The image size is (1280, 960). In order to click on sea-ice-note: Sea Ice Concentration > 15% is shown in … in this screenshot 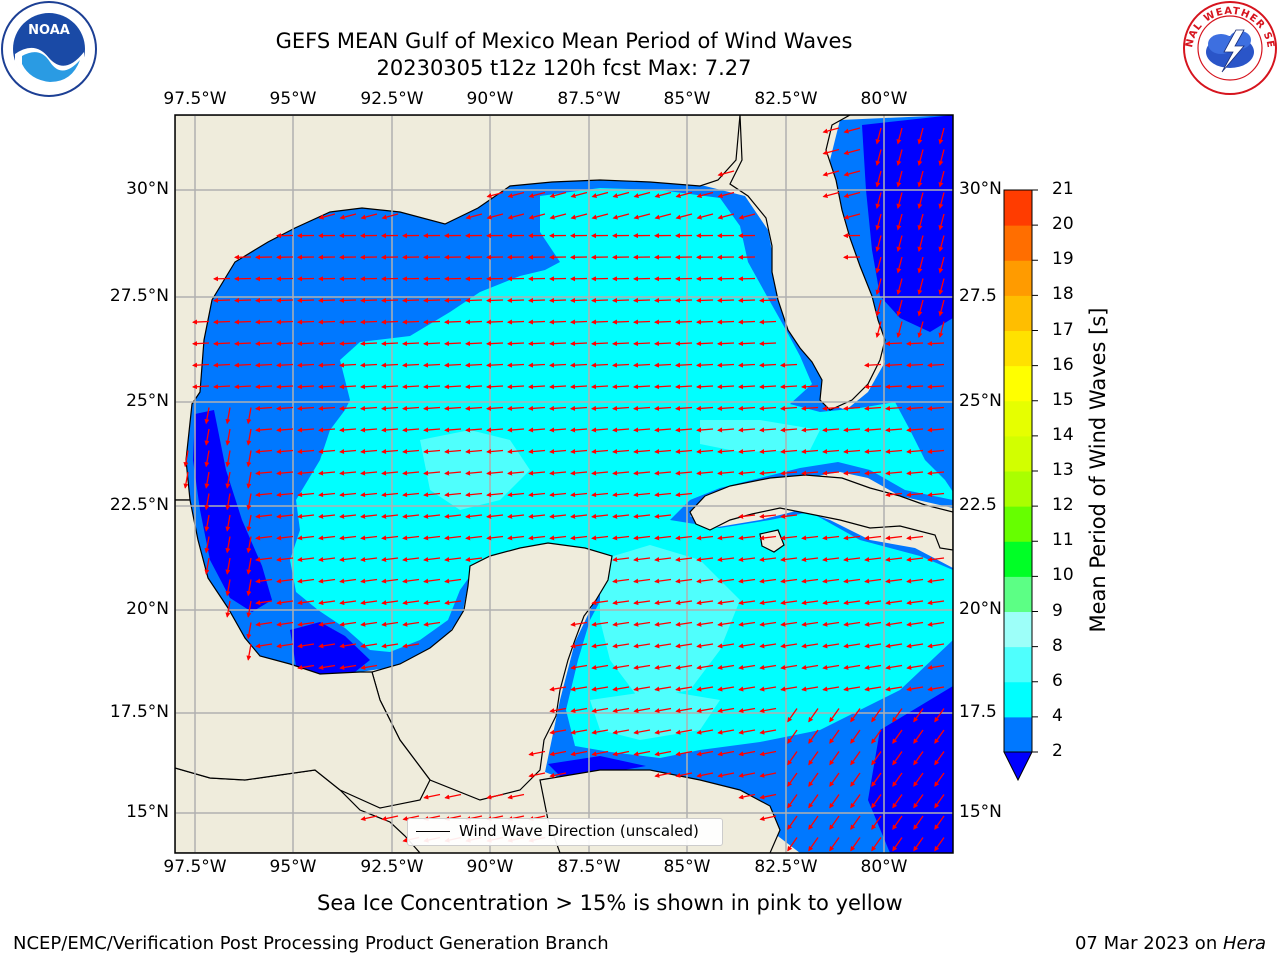, I will do `click(610, 903)`.